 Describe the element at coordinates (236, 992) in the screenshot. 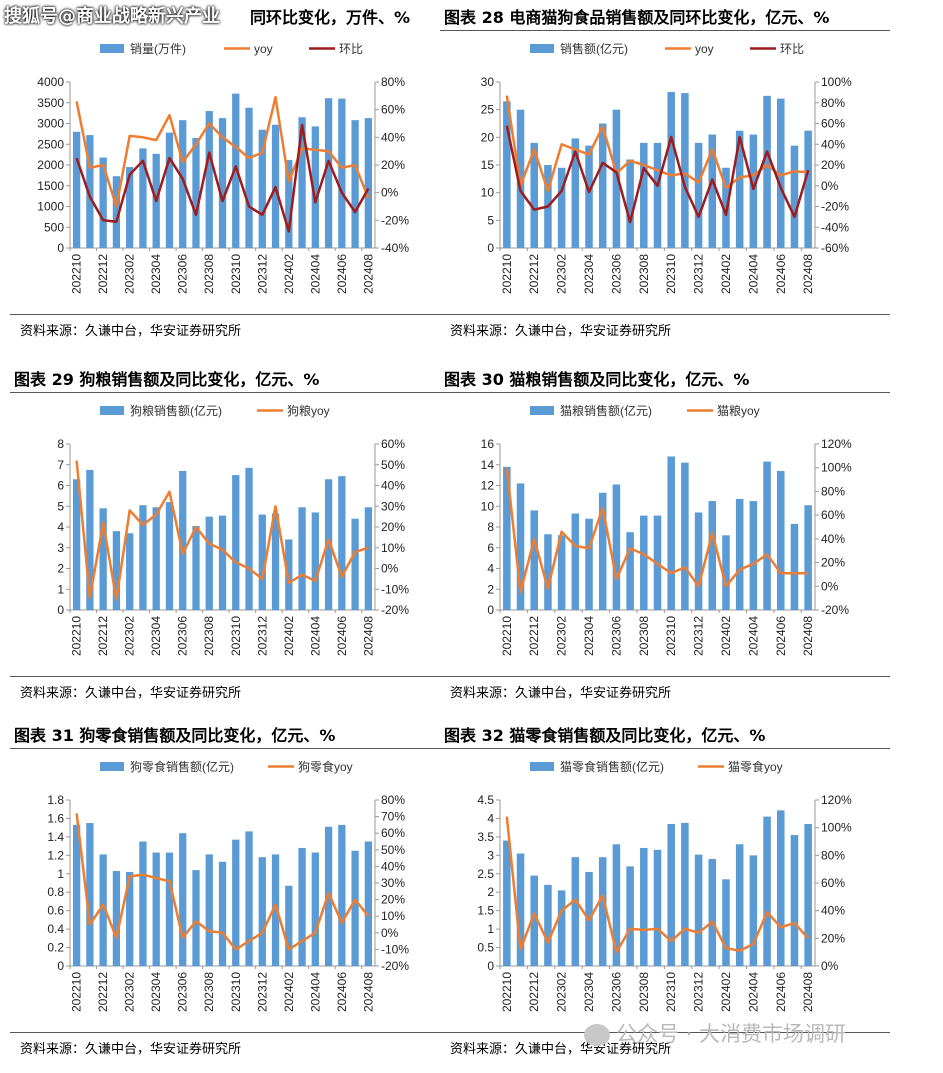

I see `tick-label-x: 202310` at that location.